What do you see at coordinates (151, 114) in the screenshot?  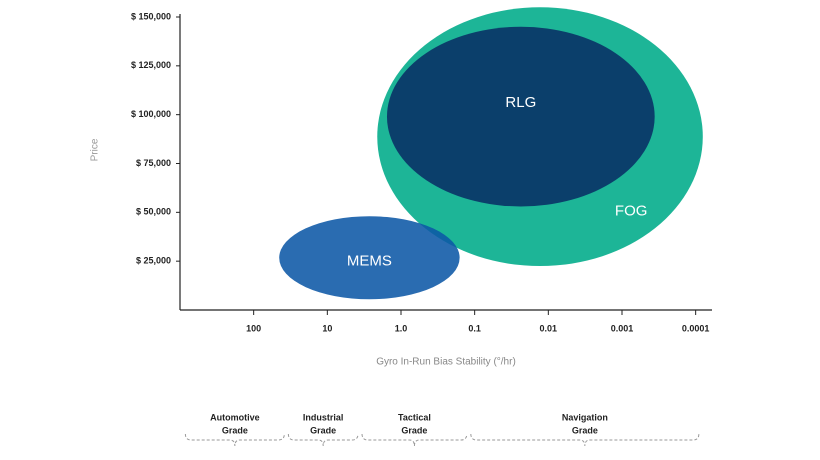 I see `y-tick-label: $ 100,000` at bounding box center [151, 114].